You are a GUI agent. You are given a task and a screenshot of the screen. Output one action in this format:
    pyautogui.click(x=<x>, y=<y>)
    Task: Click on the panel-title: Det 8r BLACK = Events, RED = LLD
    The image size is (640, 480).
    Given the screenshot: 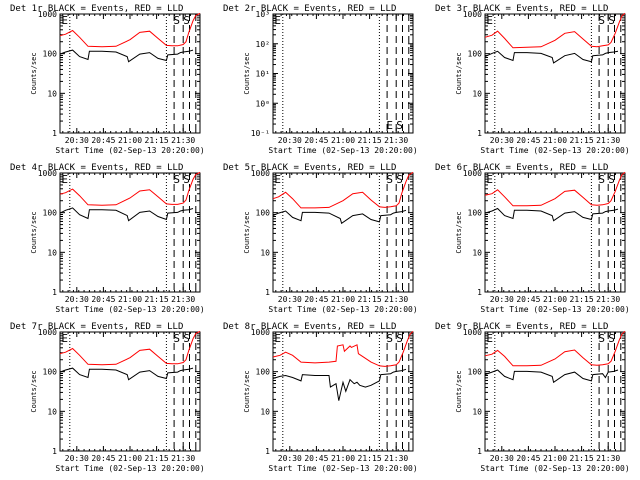 What is the action you would take?
    pyautogui.click(x=309, y=327)
    